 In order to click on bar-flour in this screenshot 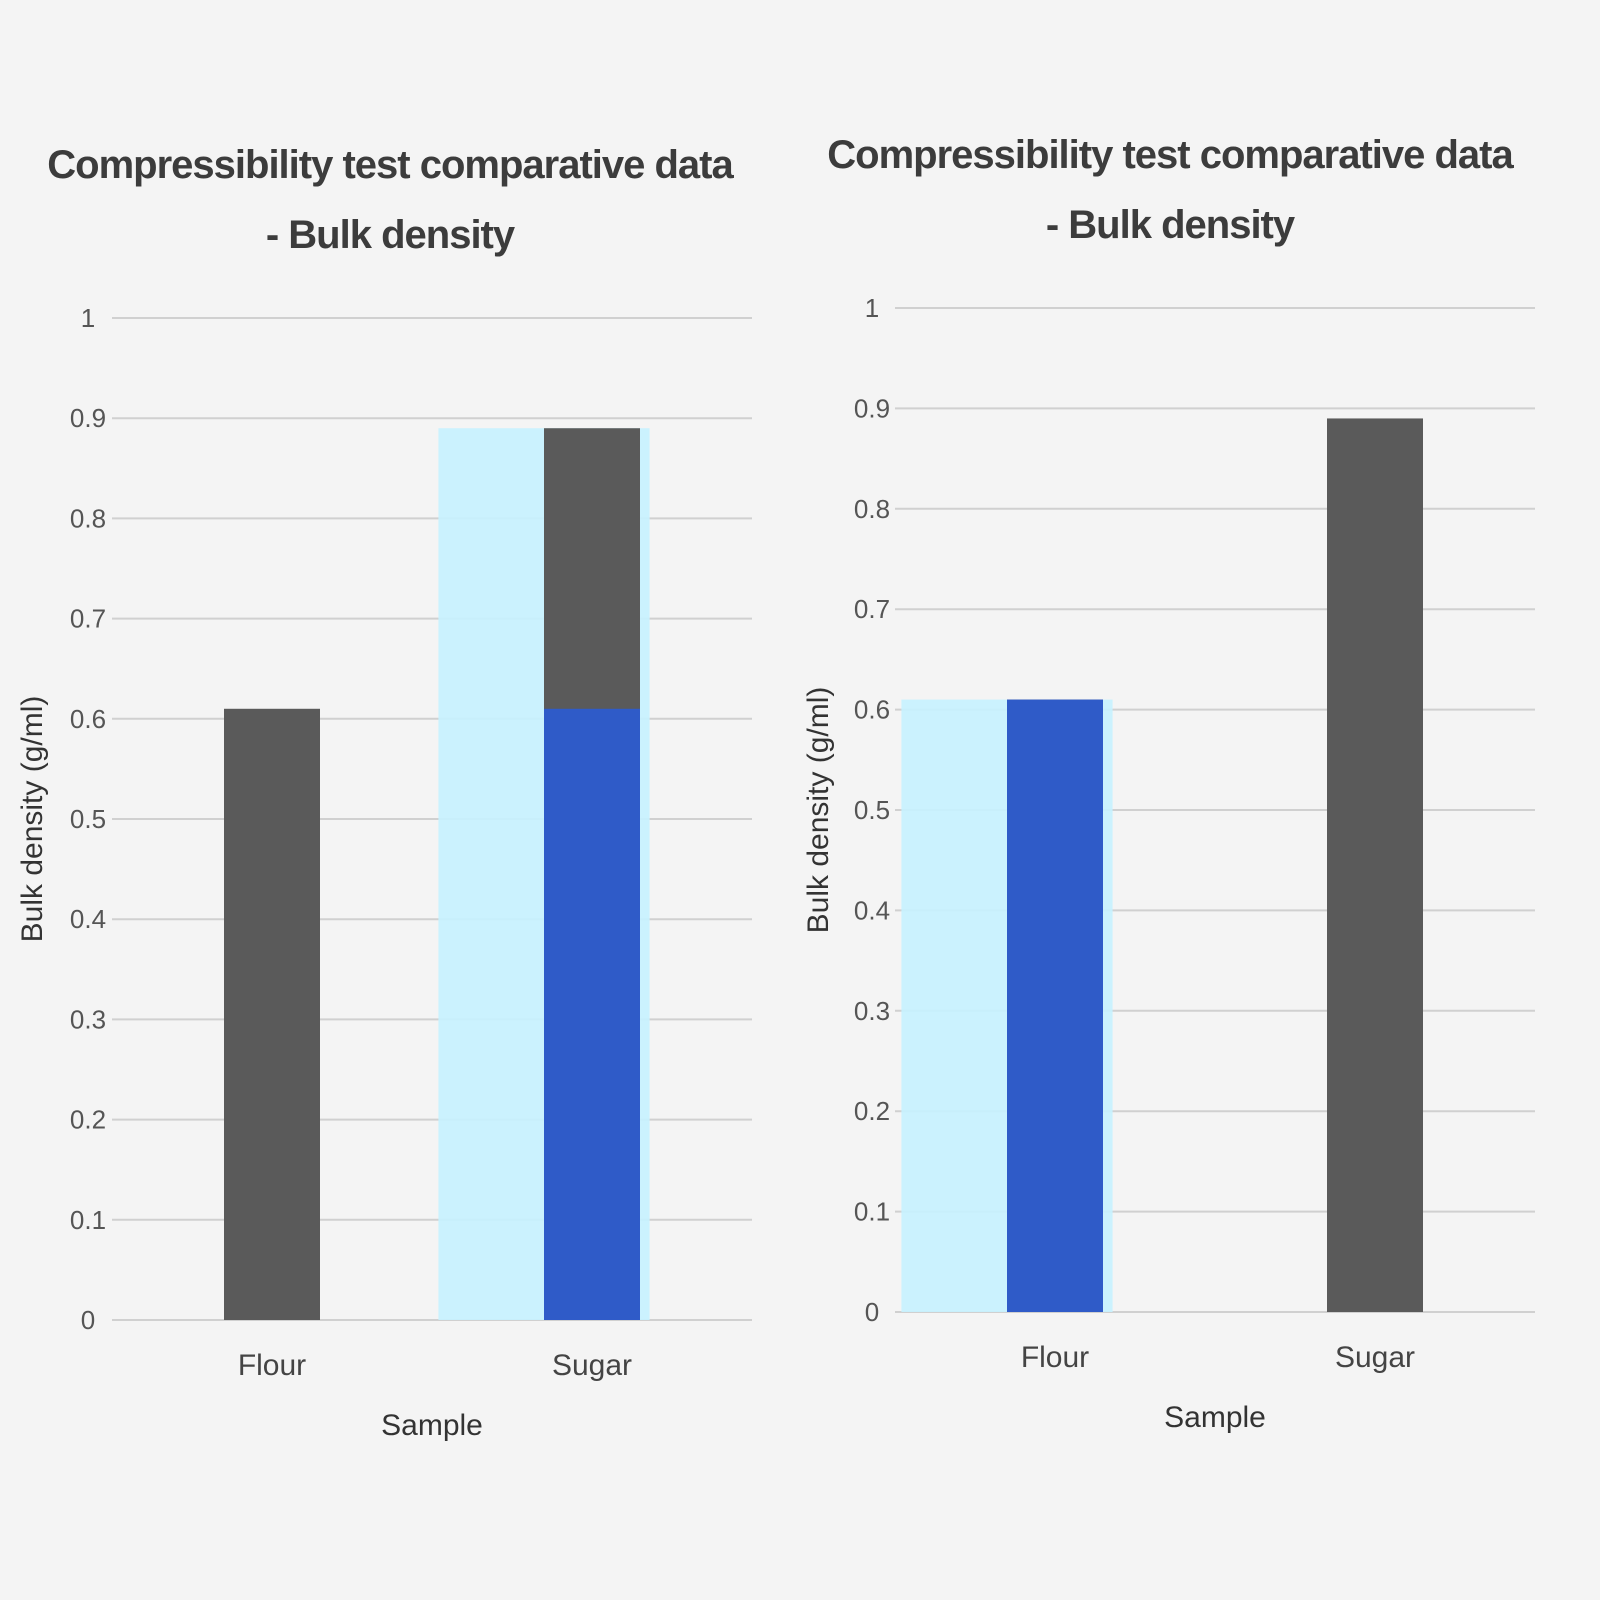, I will do `click(272, 1014)`.